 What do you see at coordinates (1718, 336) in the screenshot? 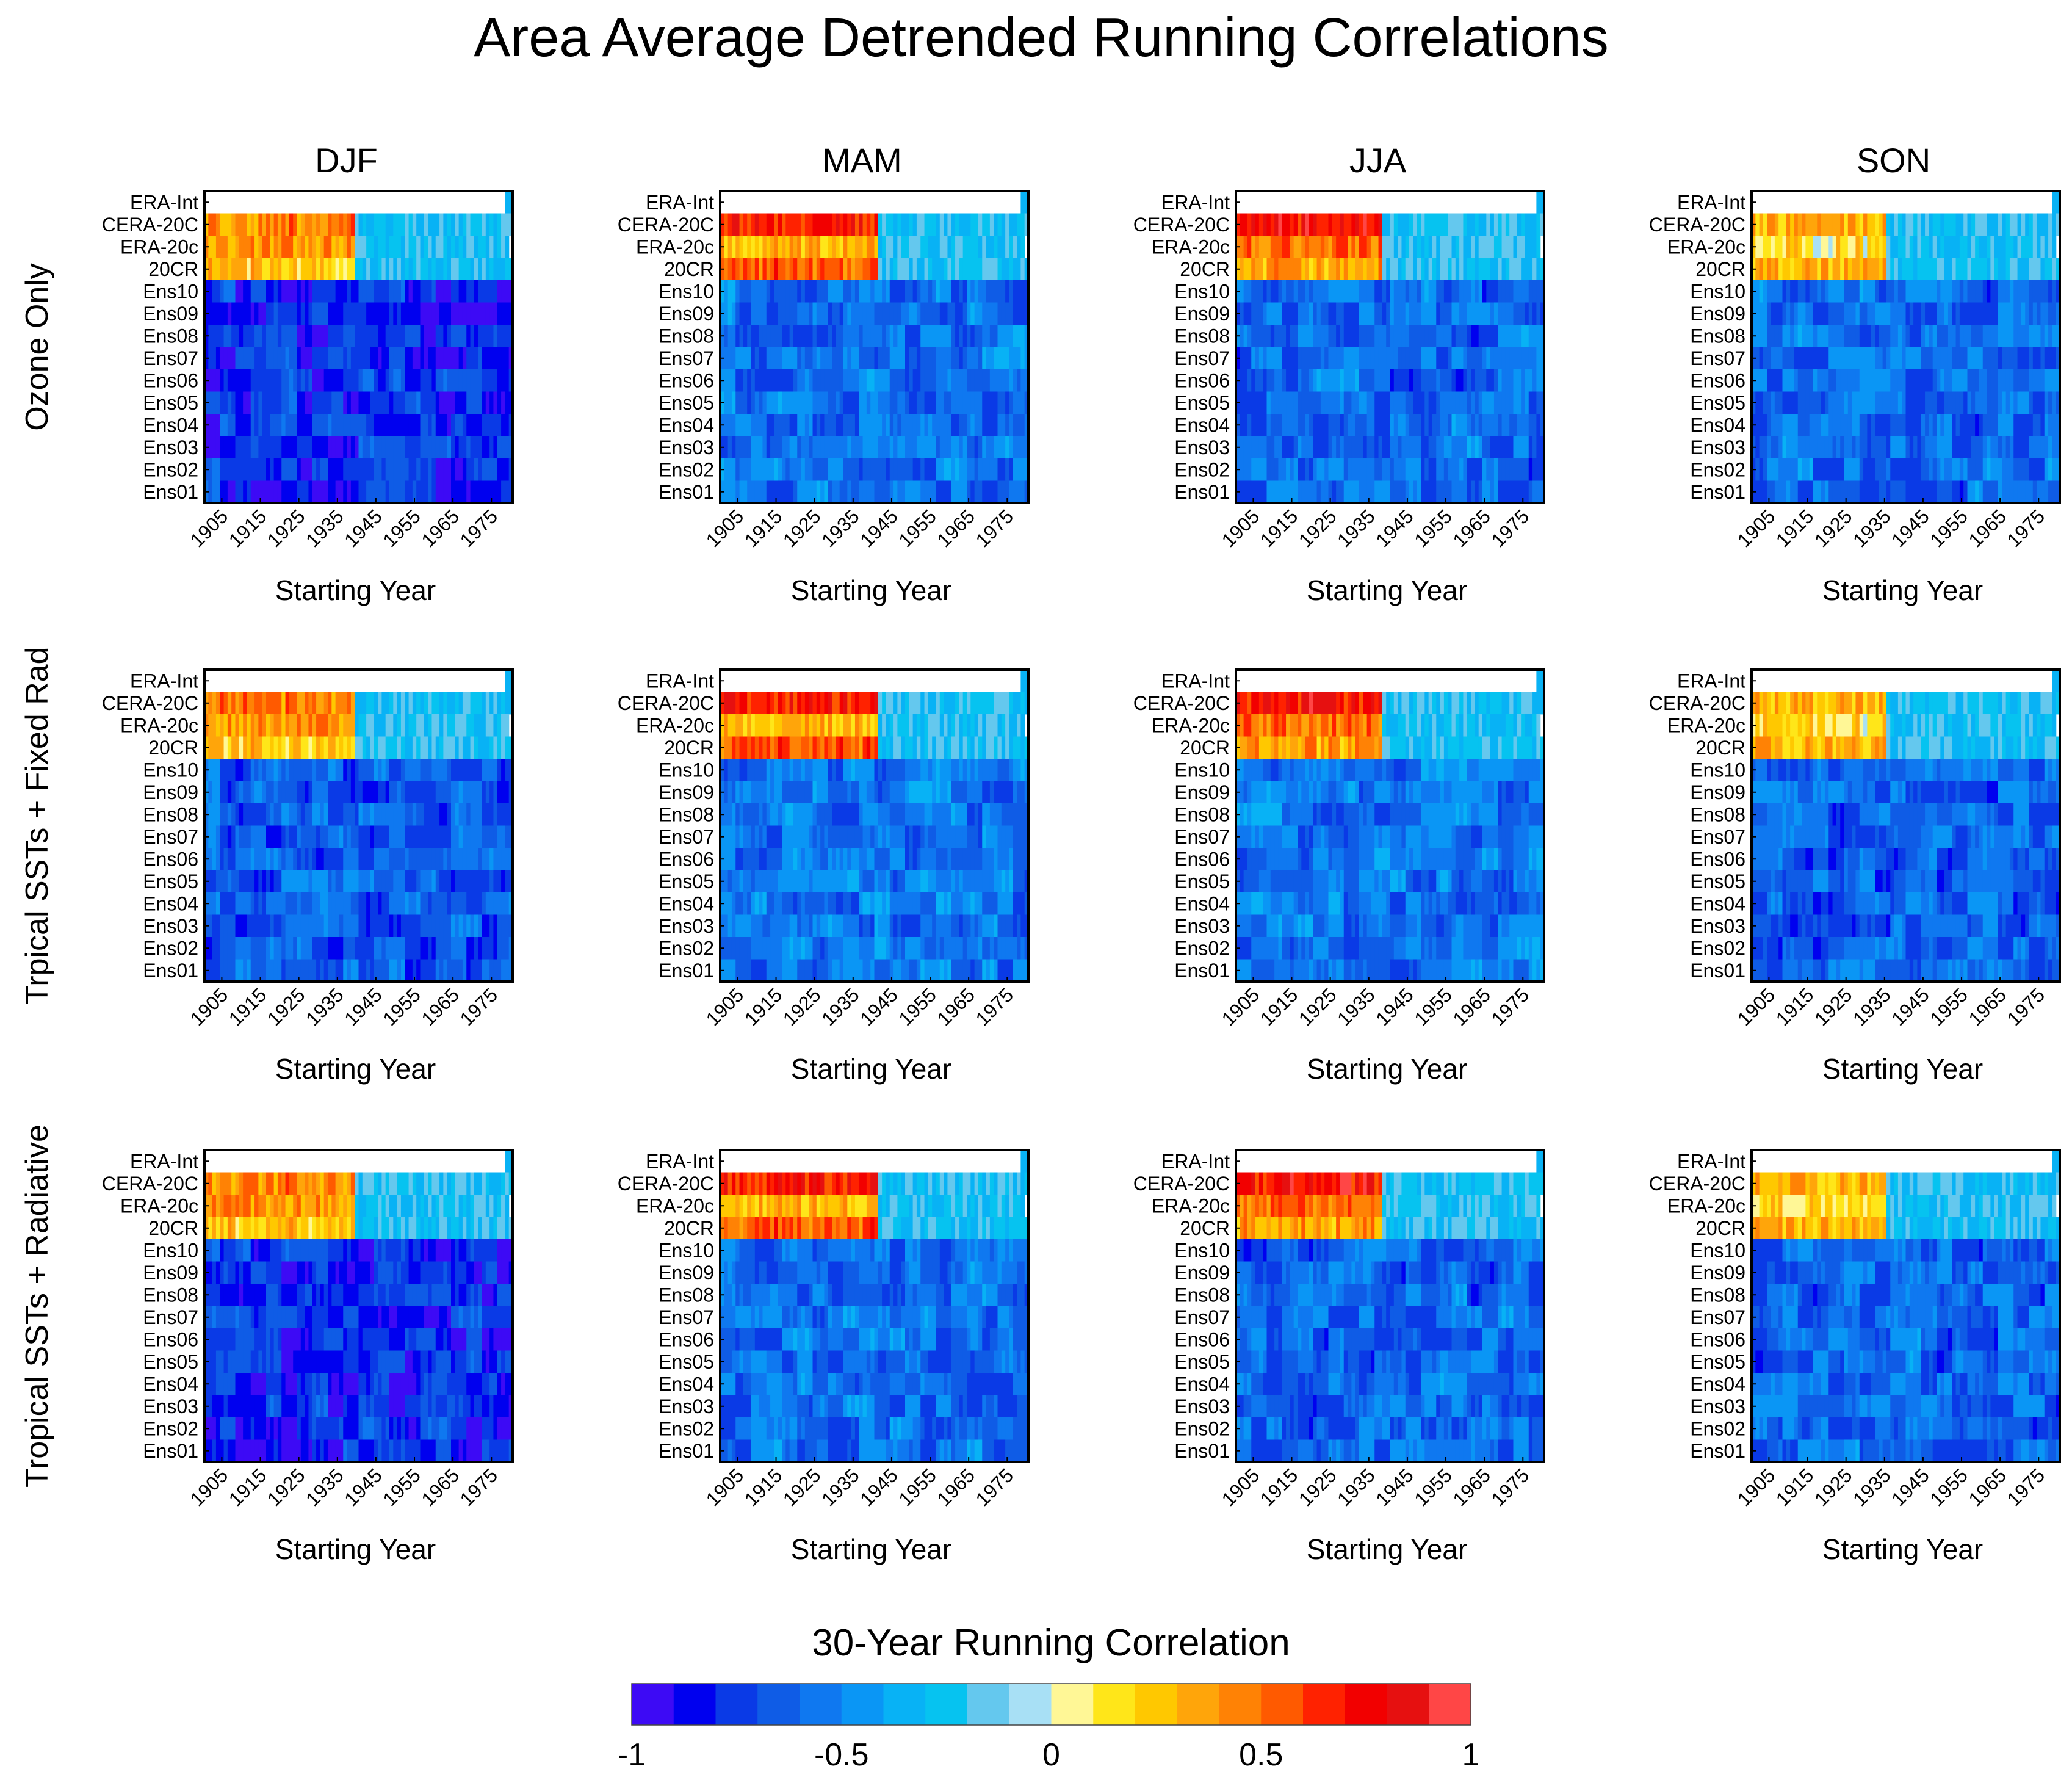
I see `y-tick-label: Ens08` at bounding box center [1718, 336].